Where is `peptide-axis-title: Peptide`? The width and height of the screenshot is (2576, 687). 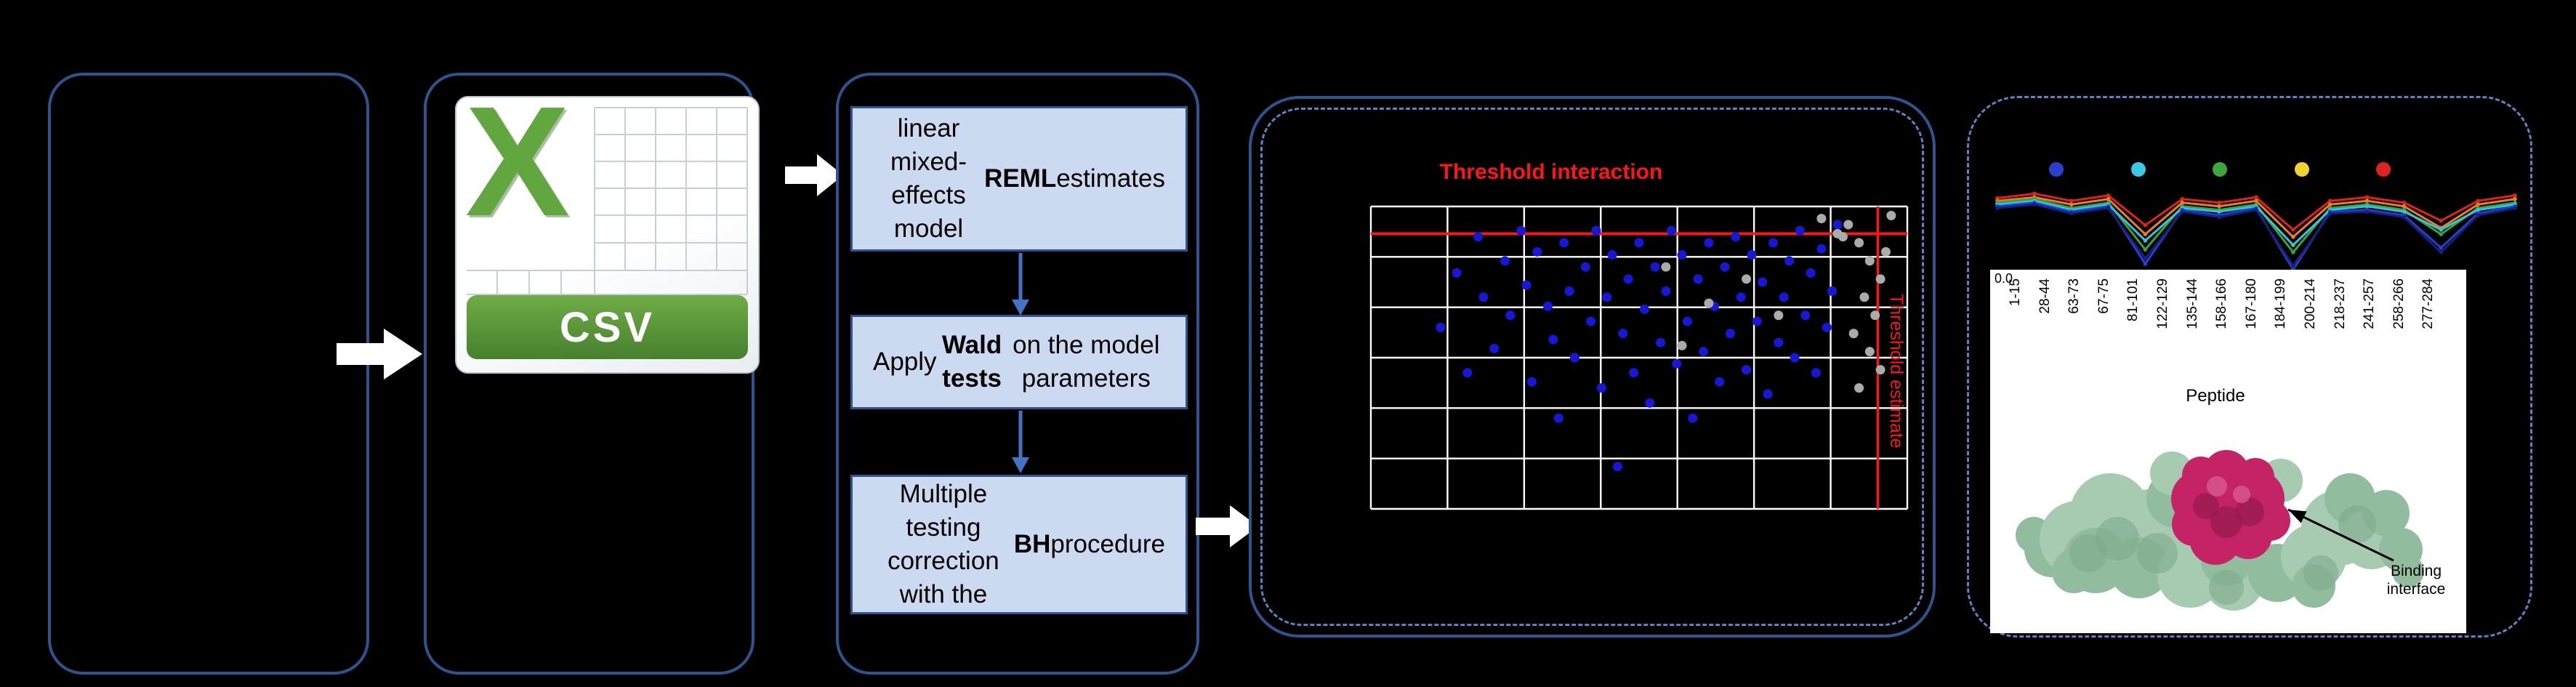 peptide-axis-title: Peptide is located at coordinates (2215, 396).